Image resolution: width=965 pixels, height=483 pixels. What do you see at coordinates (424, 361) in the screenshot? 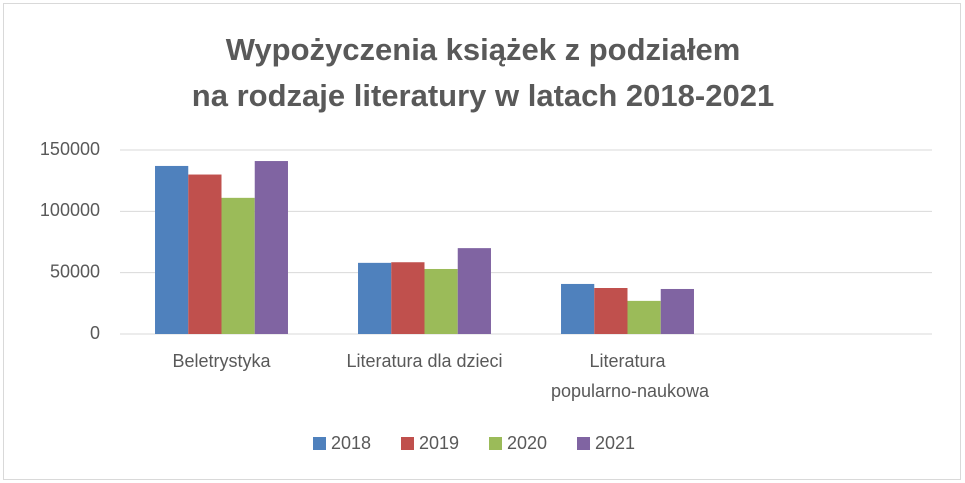
I see `x-tick-label: Literatura dla dzieci` at bounding box center [424, 361].